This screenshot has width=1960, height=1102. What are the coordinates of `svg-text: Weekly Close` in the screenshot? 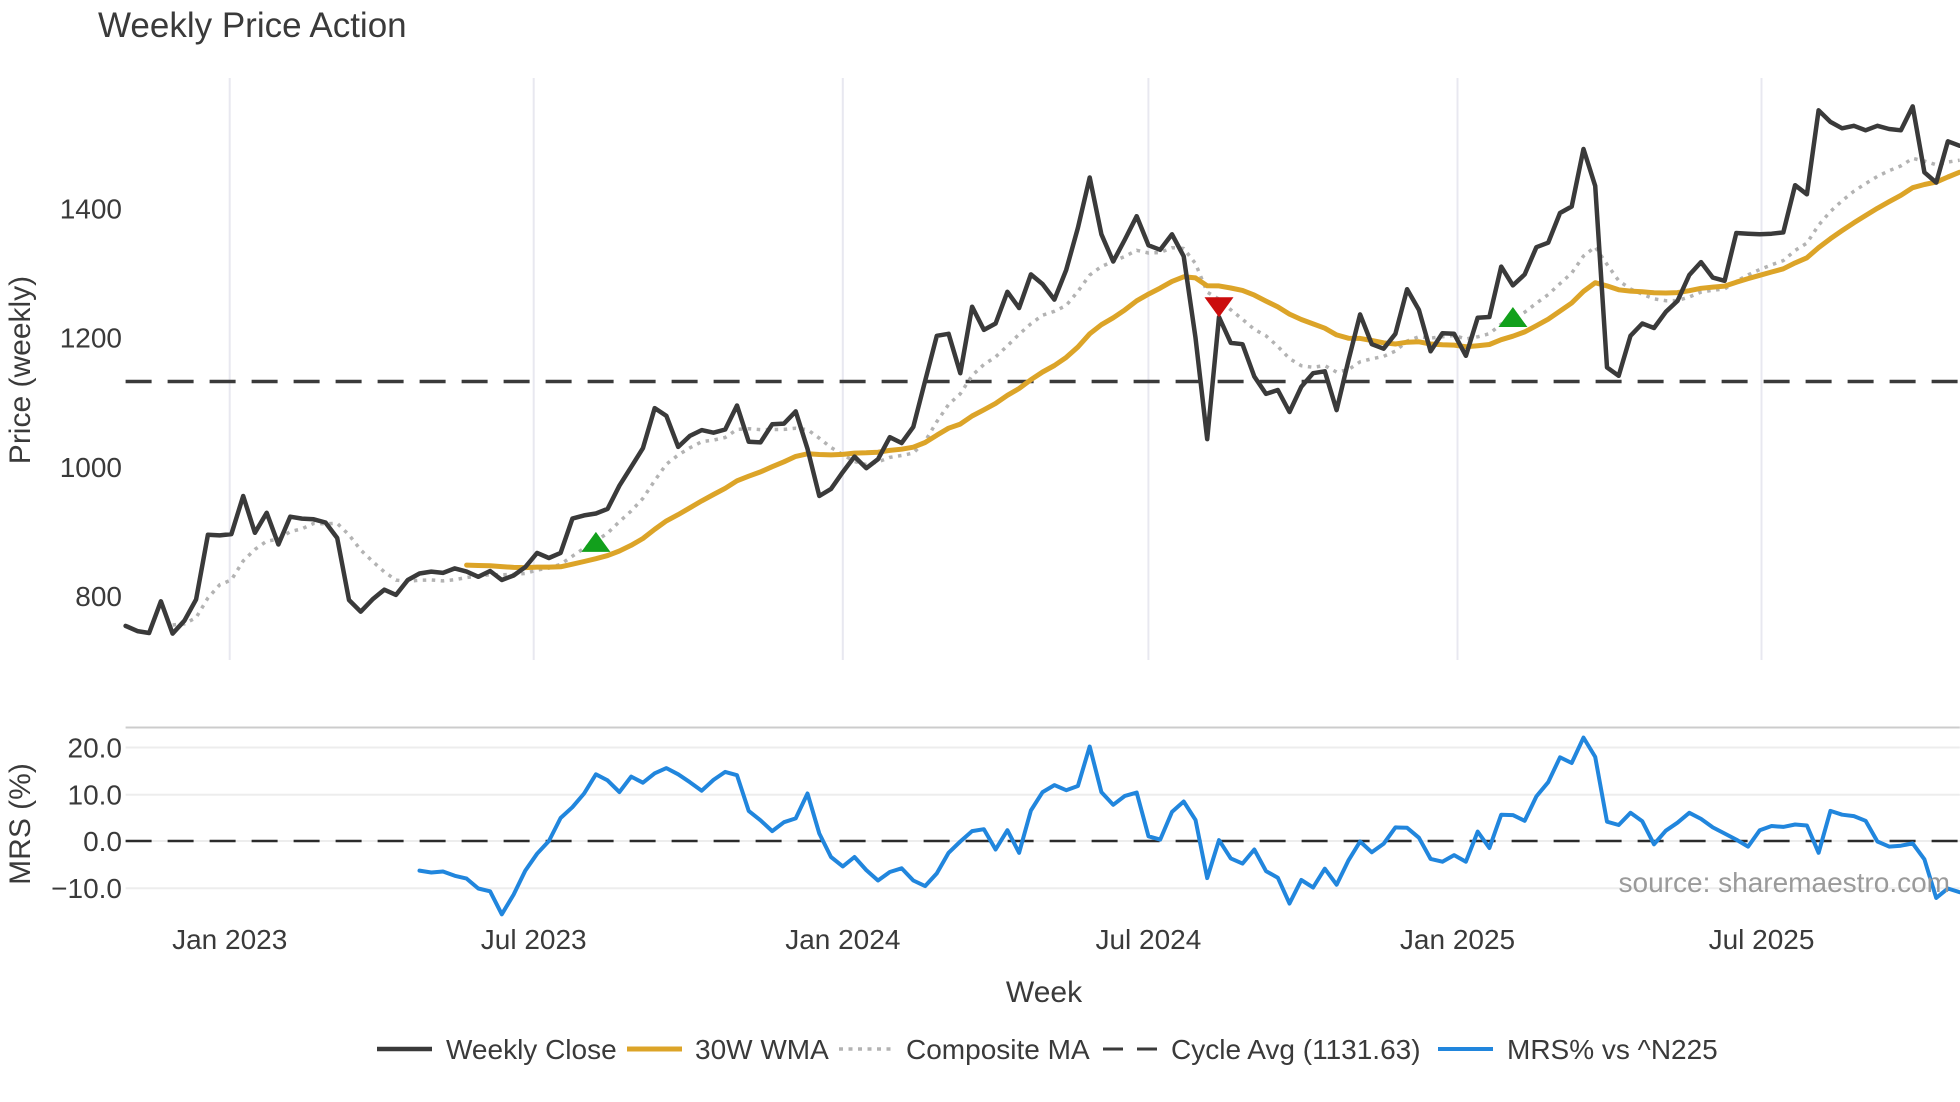 It's located at (531, 1049).